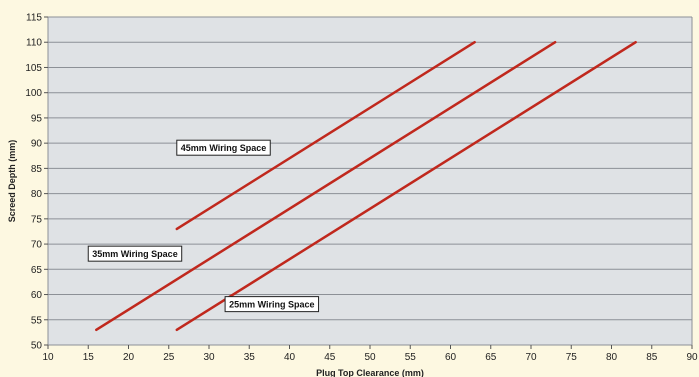  I want to click on y-tick-label: 65, so click(37, 270).